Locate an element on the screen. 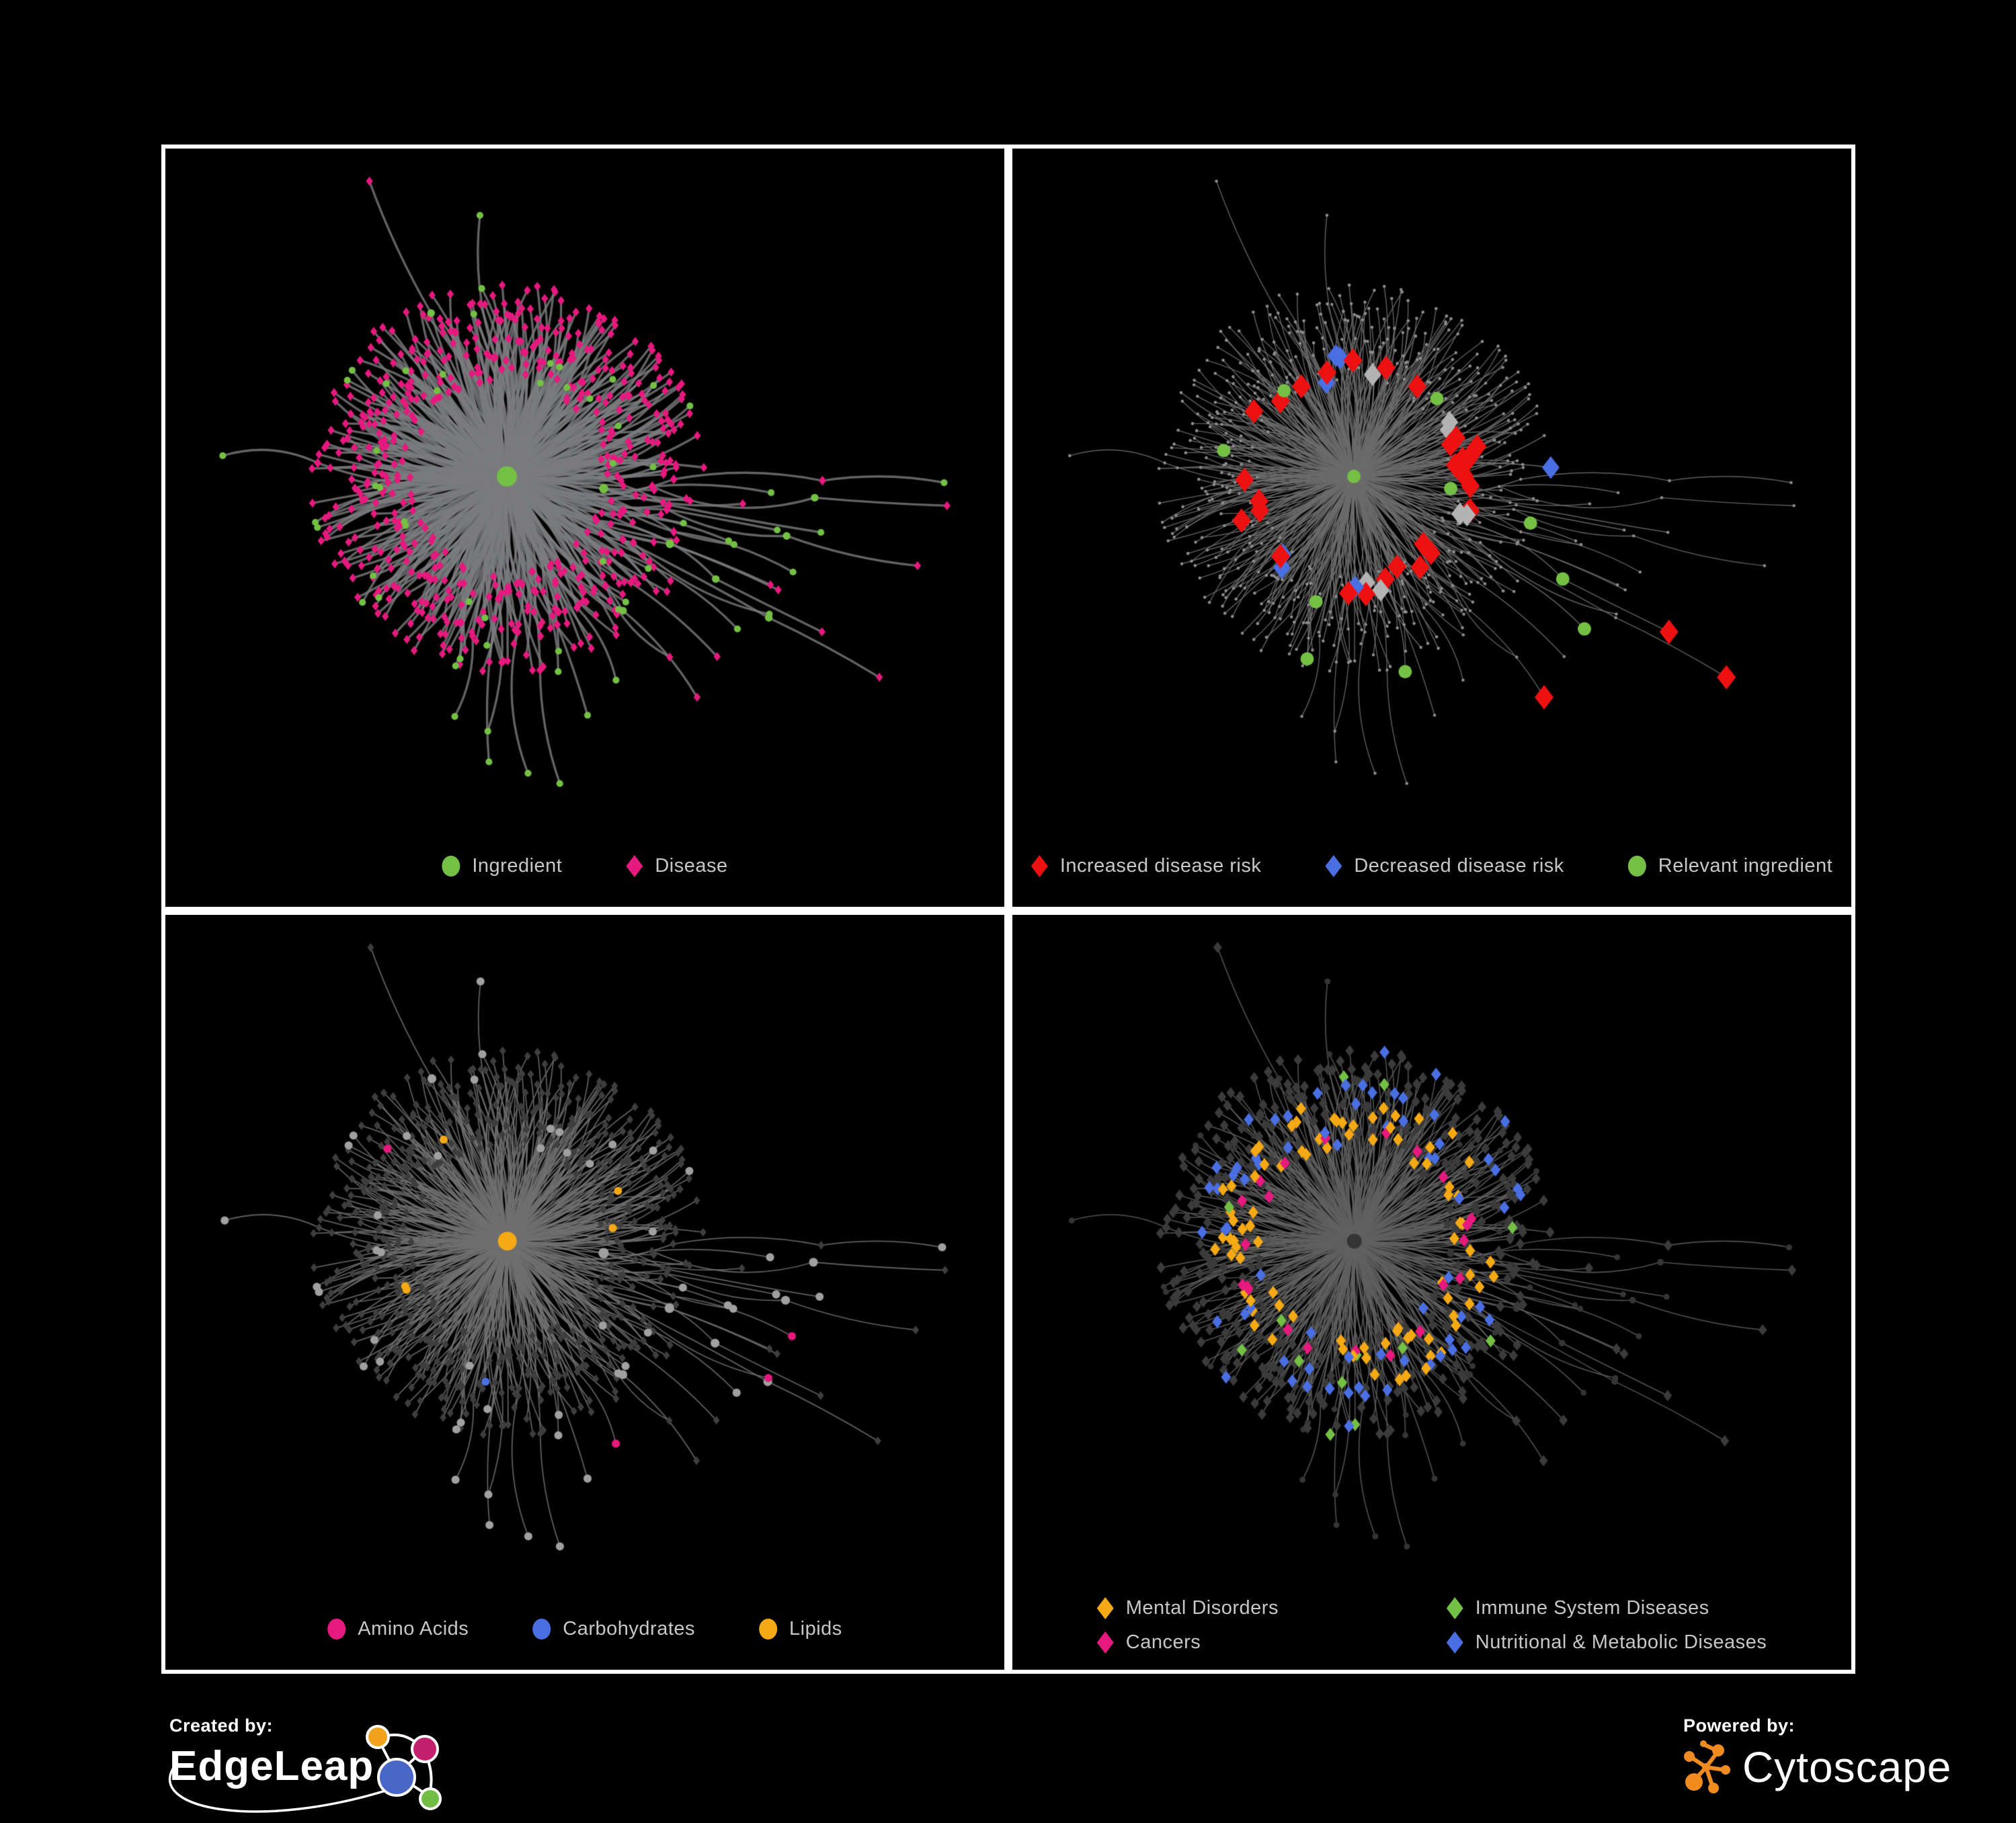 This screenshot has width=2016, height=1823. legend-item: Relevant ingredient is located at coordinates (1730, 866).